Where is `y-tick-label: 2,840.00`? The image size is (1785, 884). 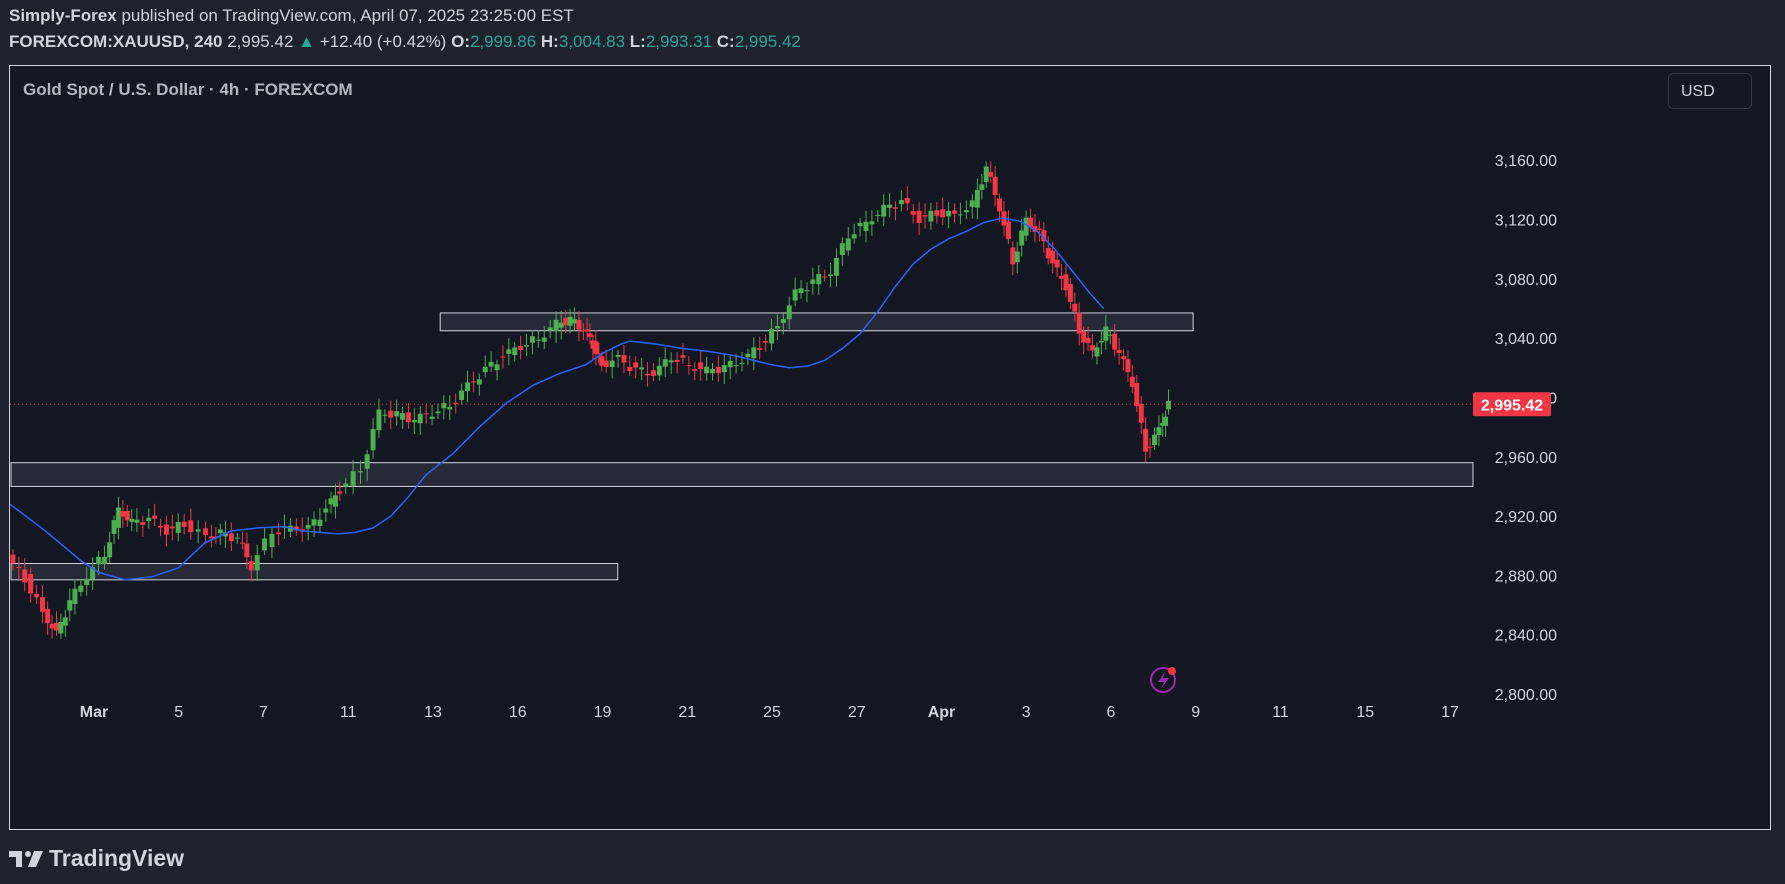
y-tick-label: 2,840.00 is located at coordinates (1526, 636).